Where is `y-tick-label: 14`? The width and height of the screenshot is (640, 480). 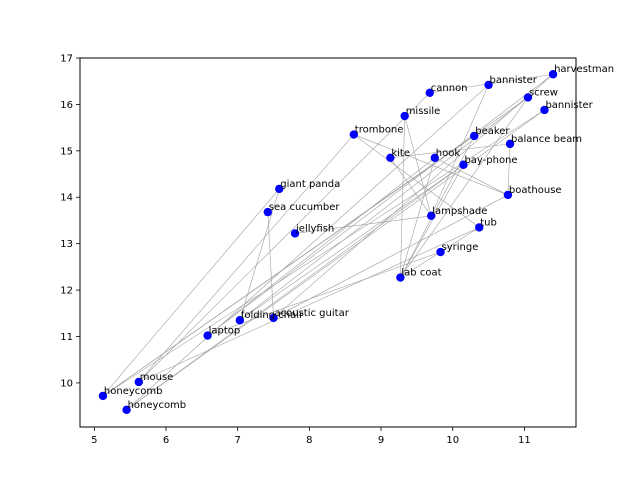
y-tick-label: 14 is located at coordinates (66, 198).